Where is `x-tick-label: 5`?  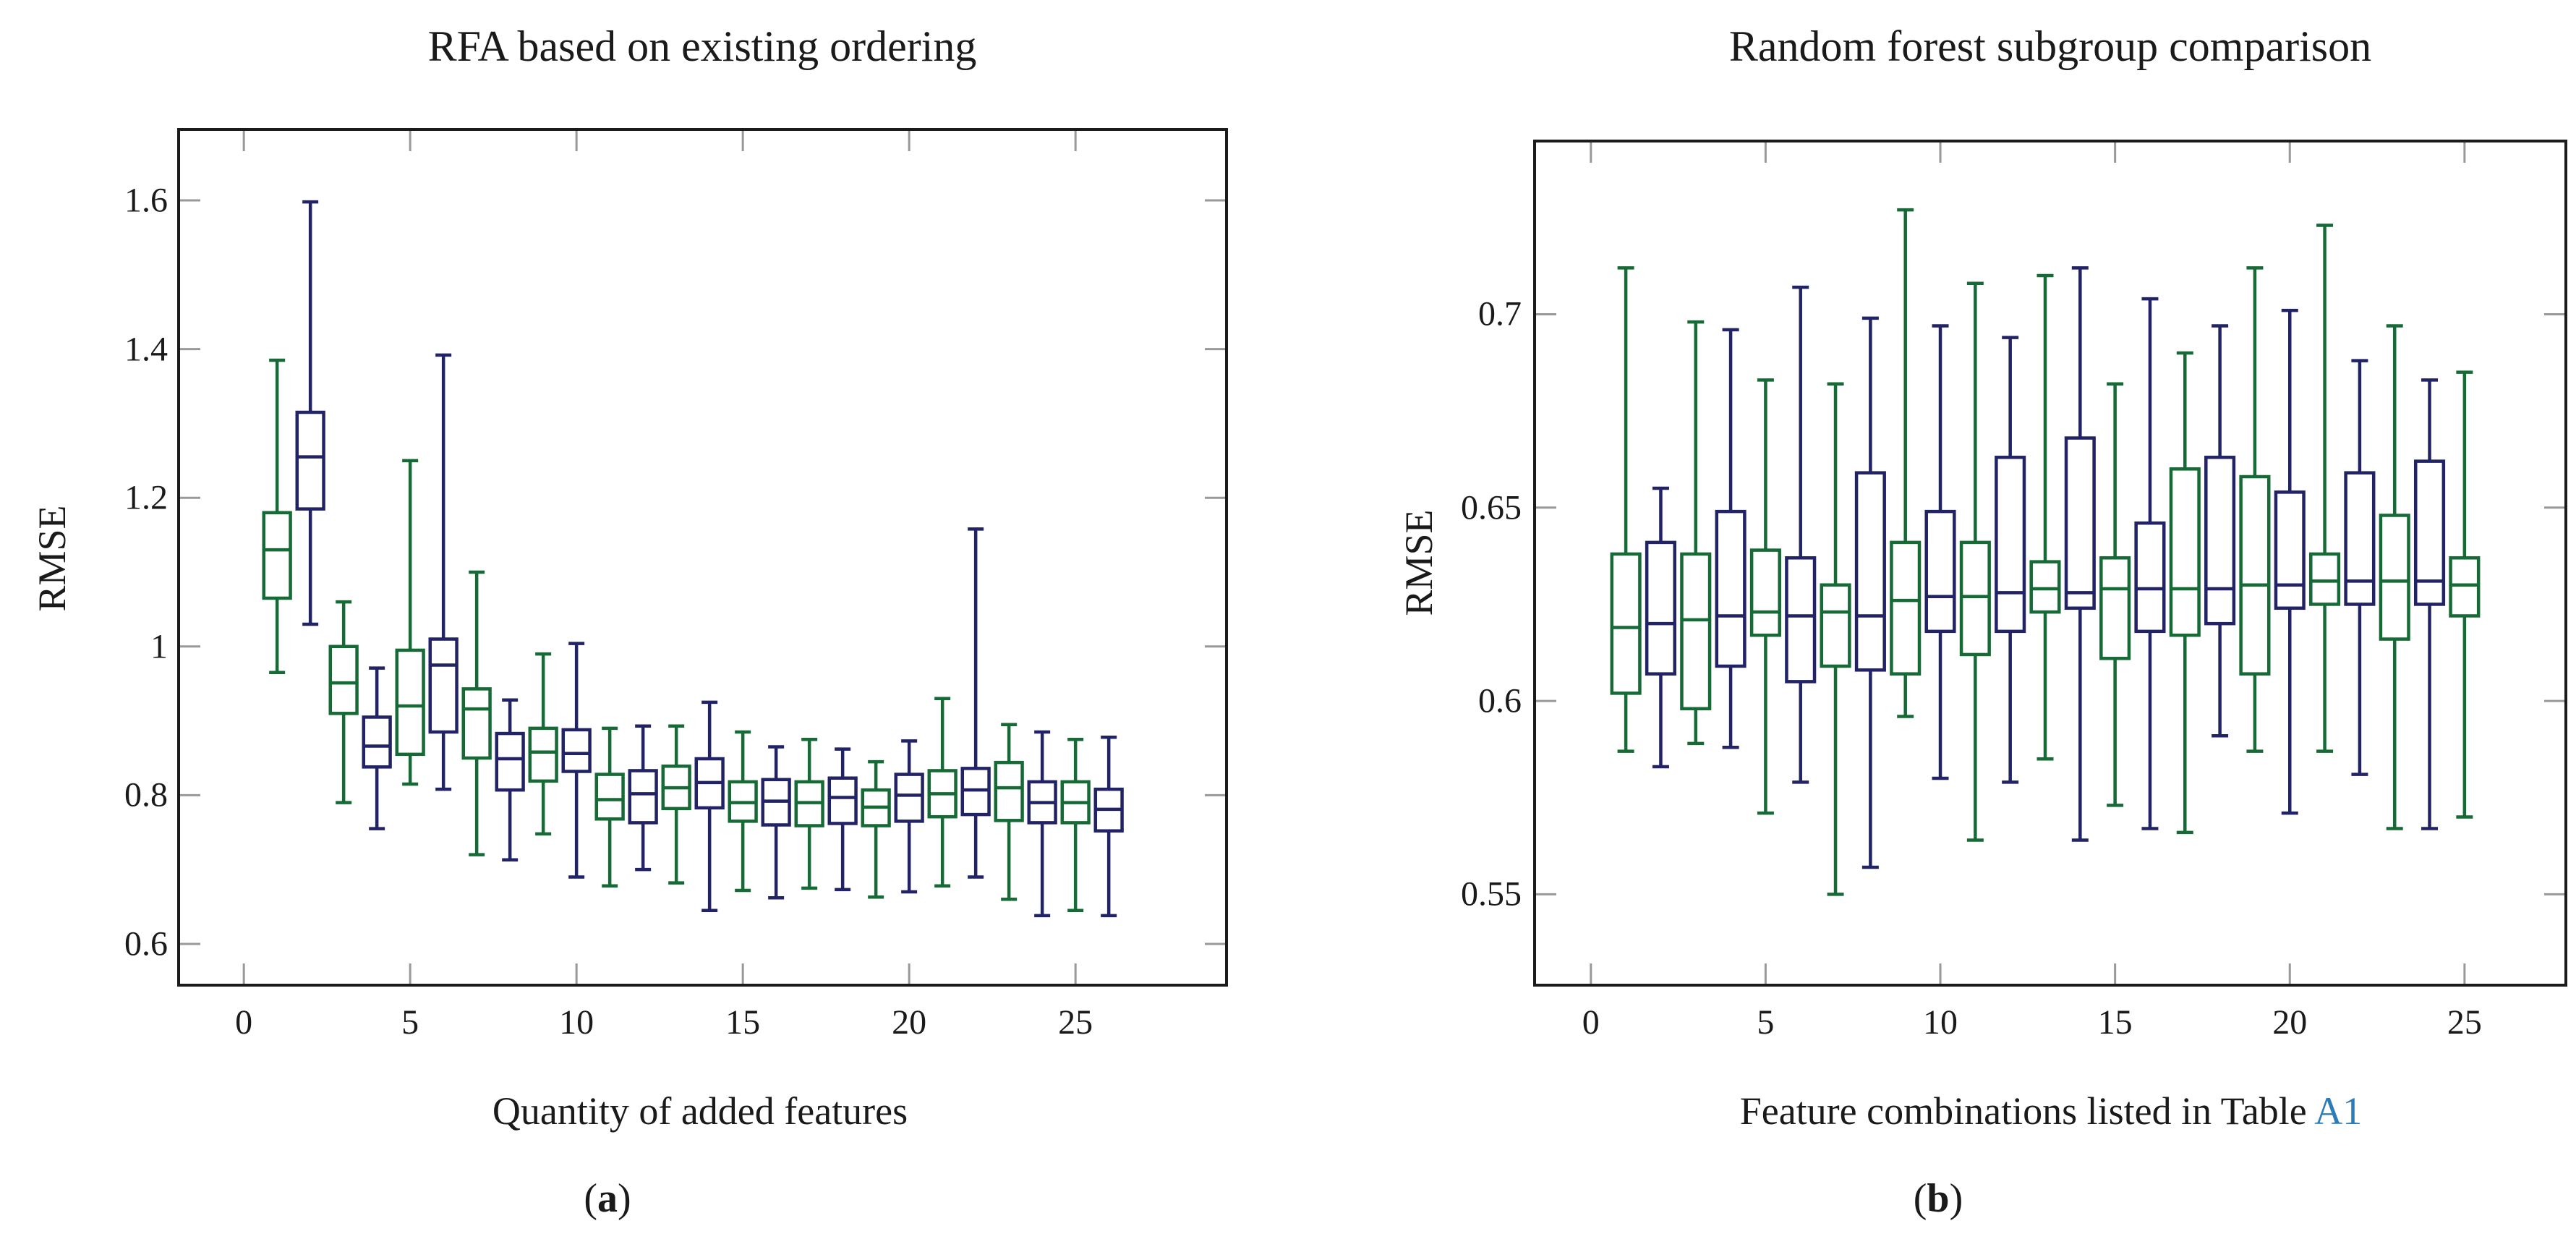 x-tick-label: 5 is located at coordinates (1766, 1022).